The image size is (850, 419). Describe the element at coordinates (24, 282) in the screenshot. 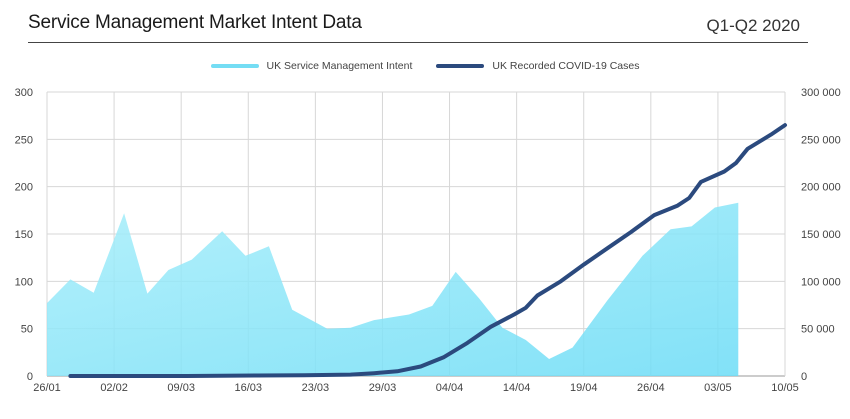

I see `y-left-tick-label: 100` at that location.